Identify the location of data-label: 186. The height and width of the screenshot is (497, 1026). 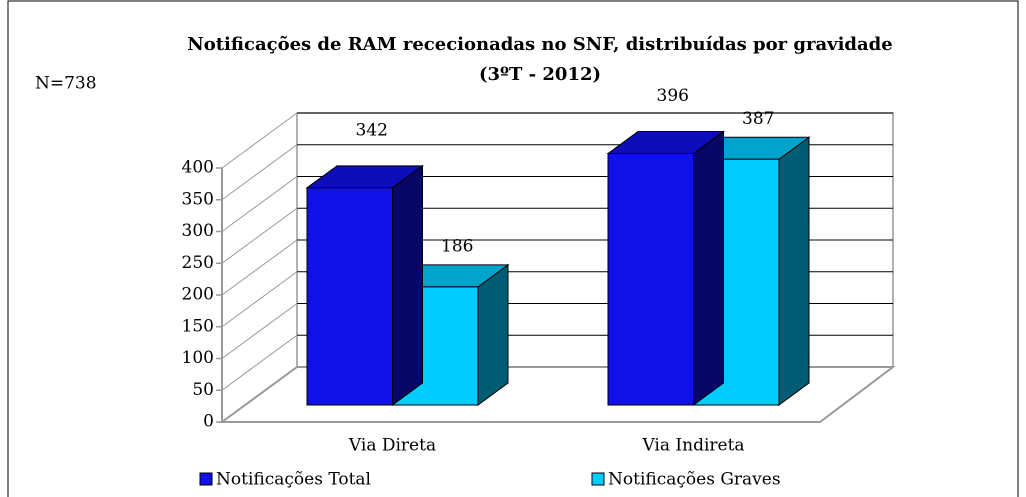
(457, 246).